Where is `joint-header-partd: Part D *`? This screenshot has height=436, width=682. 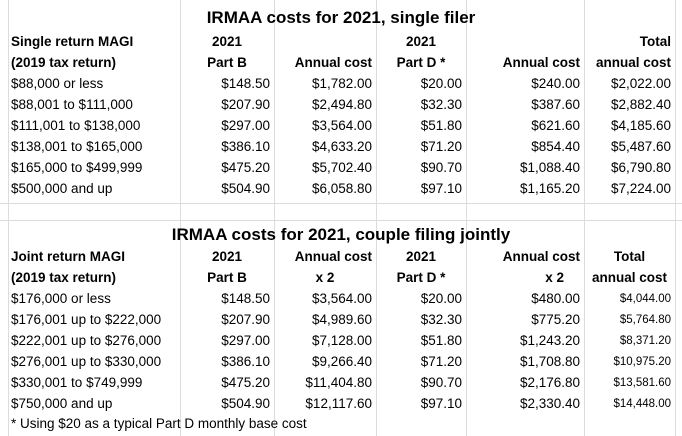 joint-header-partd: Part D * is located at coordinates (421, 277).